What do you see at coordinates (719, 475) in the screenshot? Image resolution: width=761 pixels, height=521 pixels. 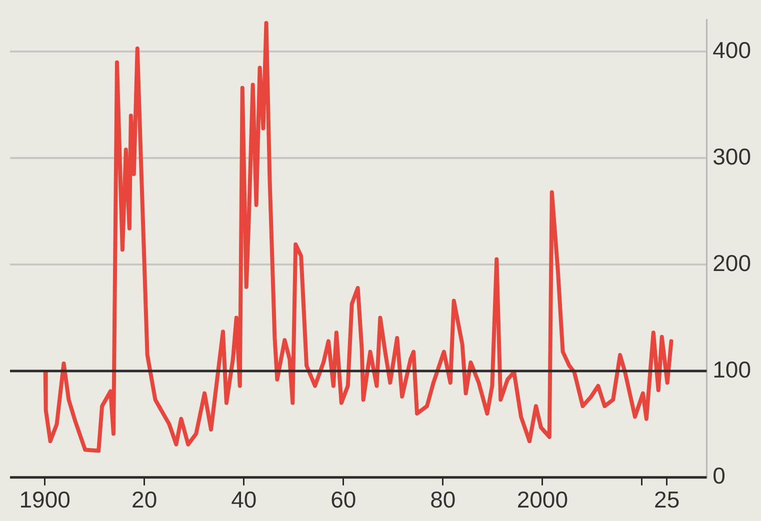 I see `y-tick-label: 0` at bounding box center [719, 475].